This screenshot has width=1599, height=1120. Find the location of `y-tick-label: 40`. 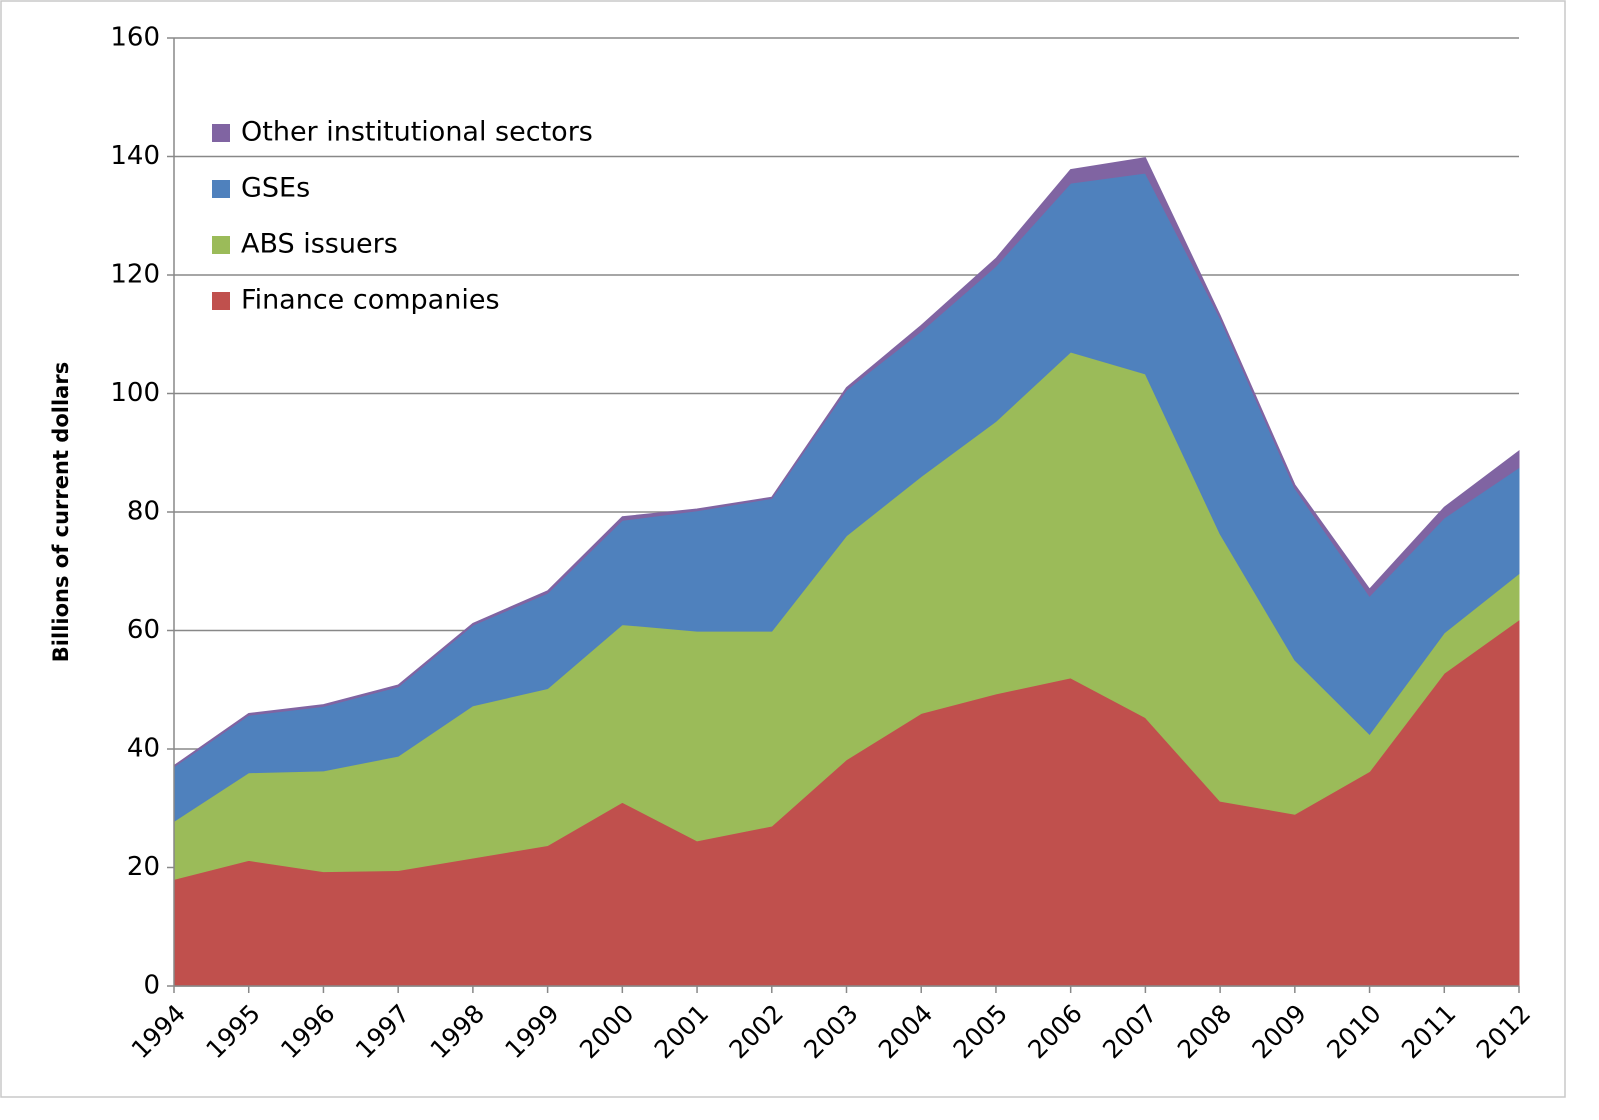

y-tick-label: 40 is located at coordinates (143, 749).